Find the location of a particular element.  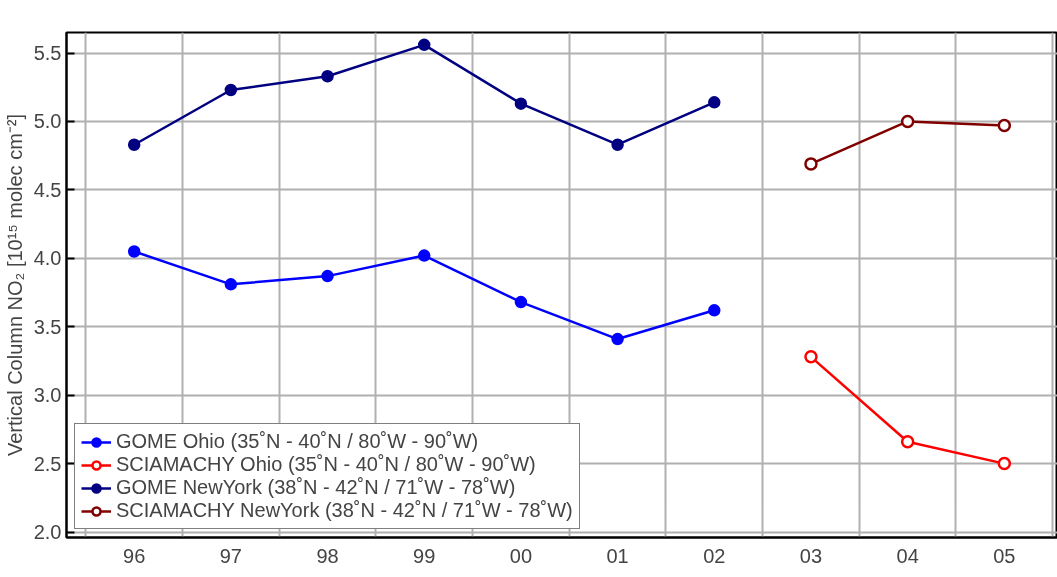

y-tick-label: 5.5 is located at coordinates (47, 53).